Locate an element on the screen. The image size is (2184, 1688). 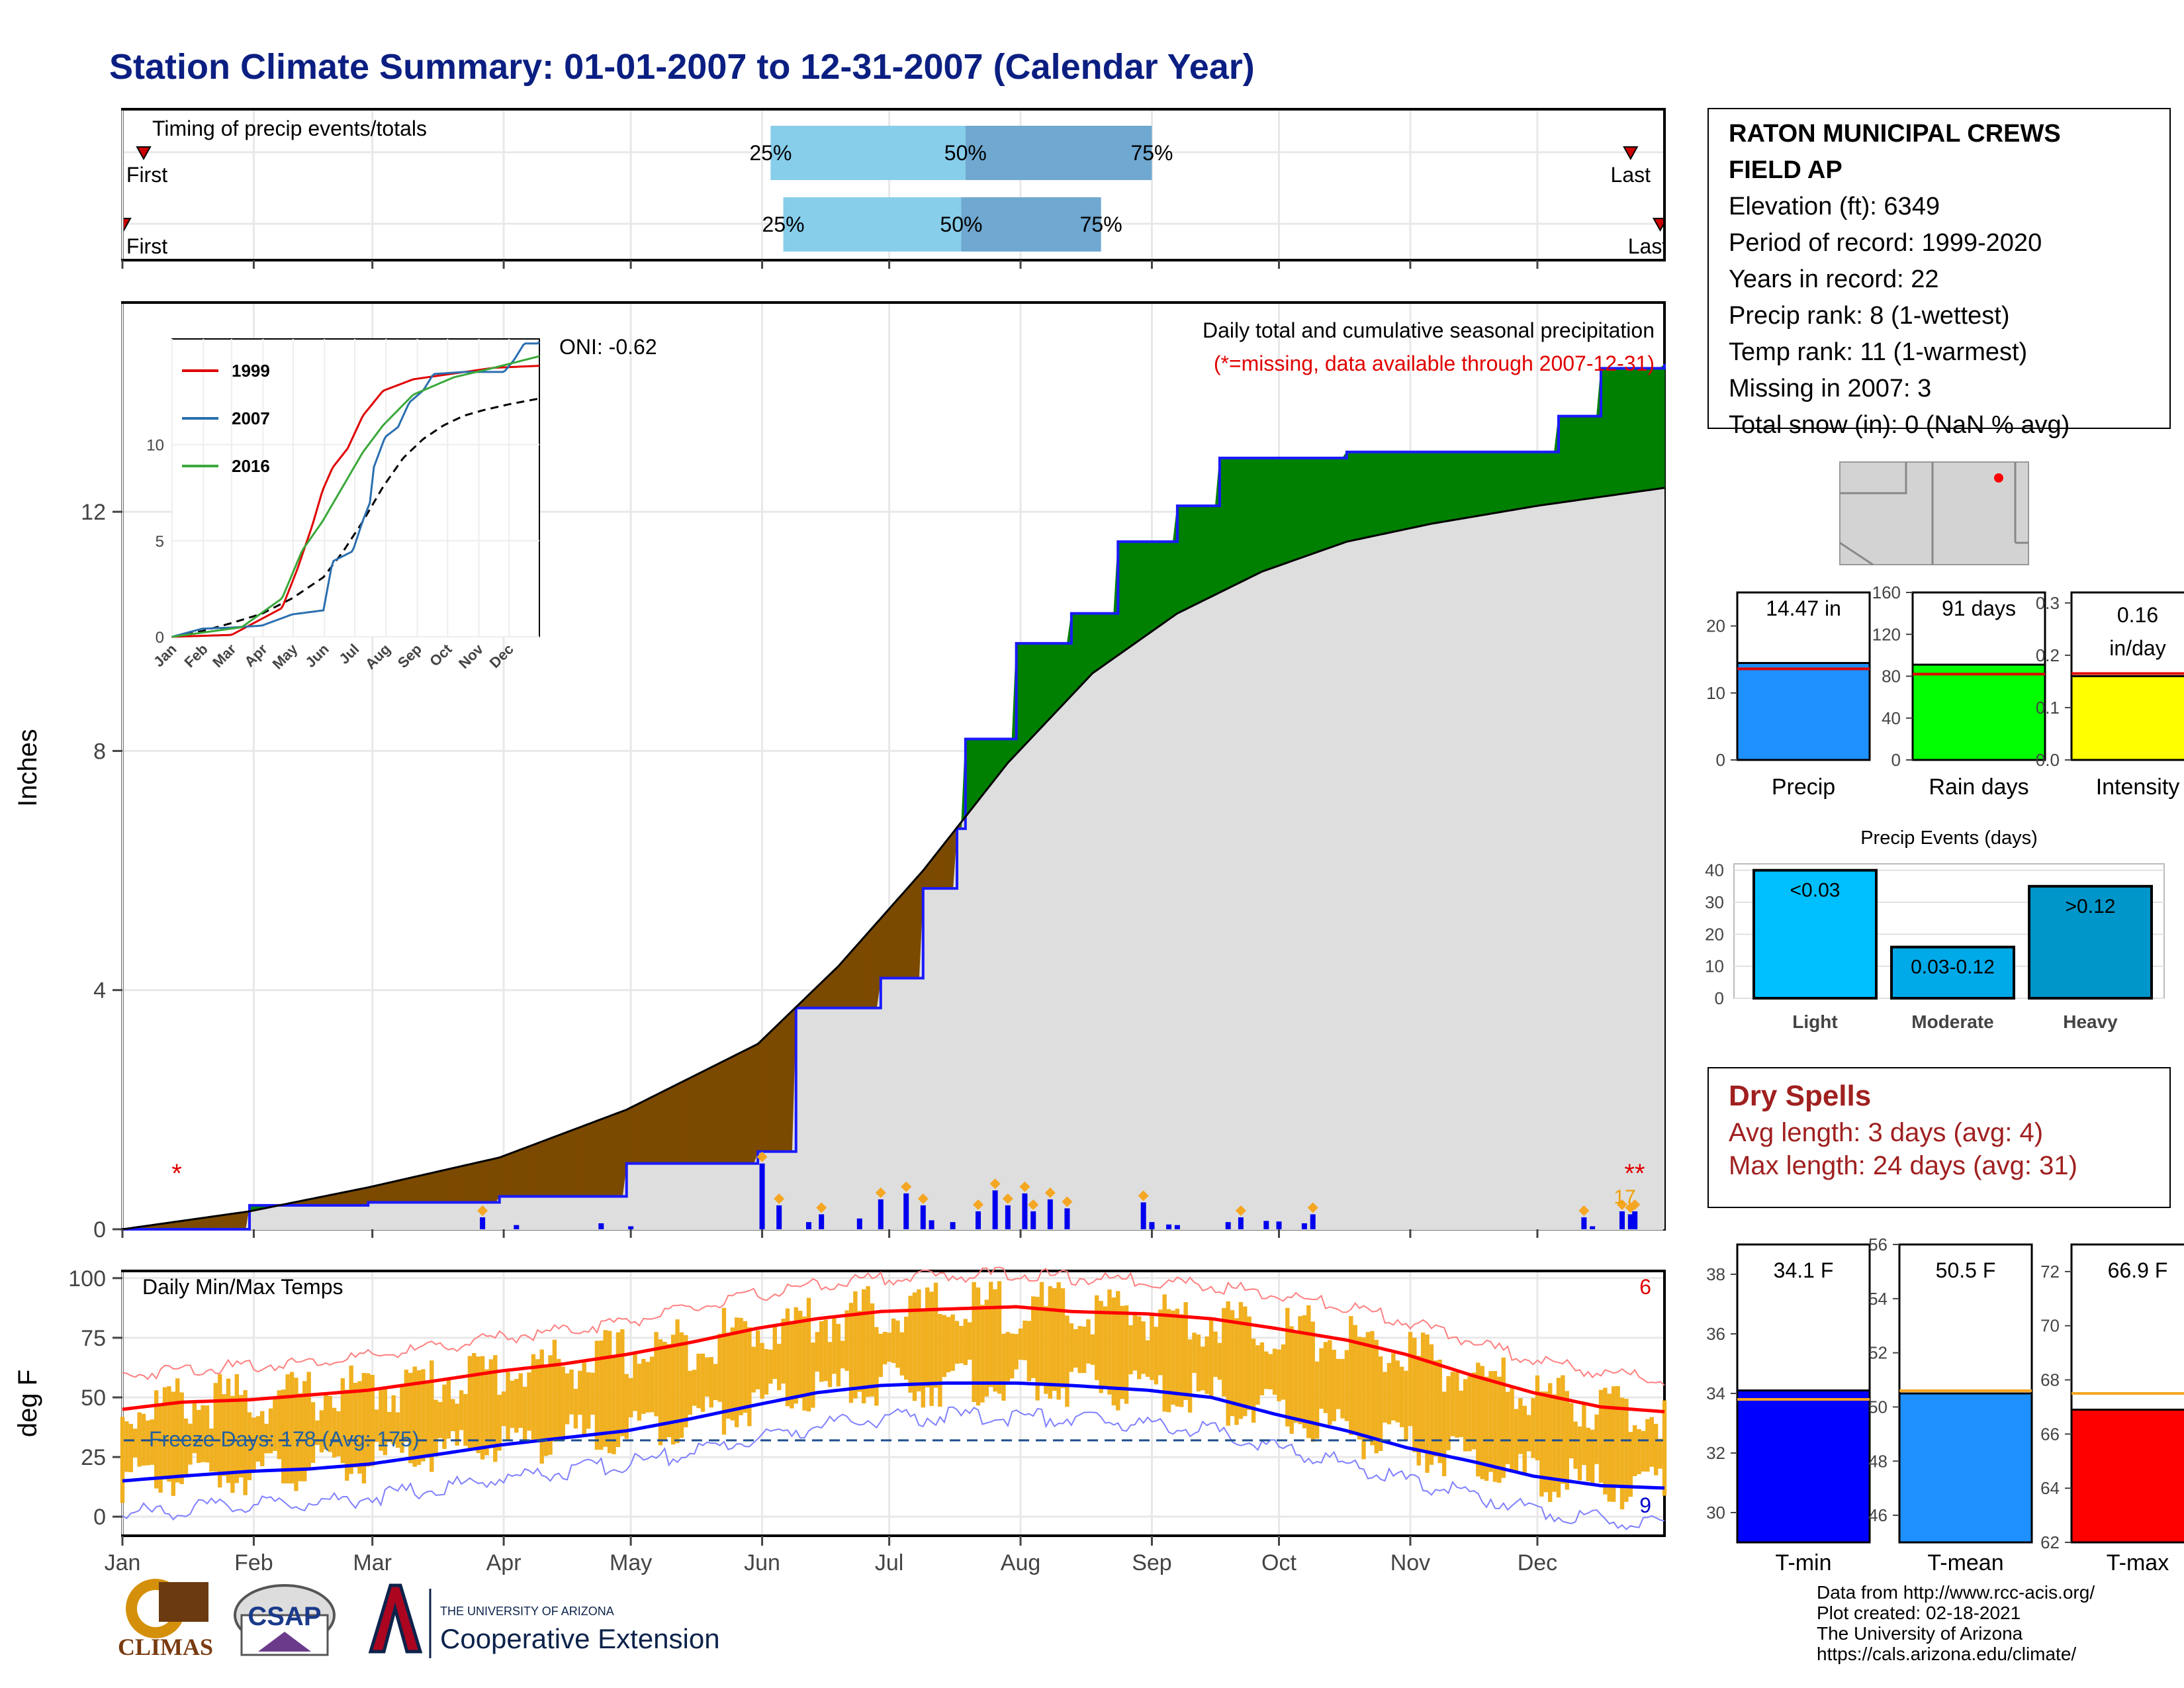
oni-value: ONI: -0.62 is located at coordinates (608, 347).